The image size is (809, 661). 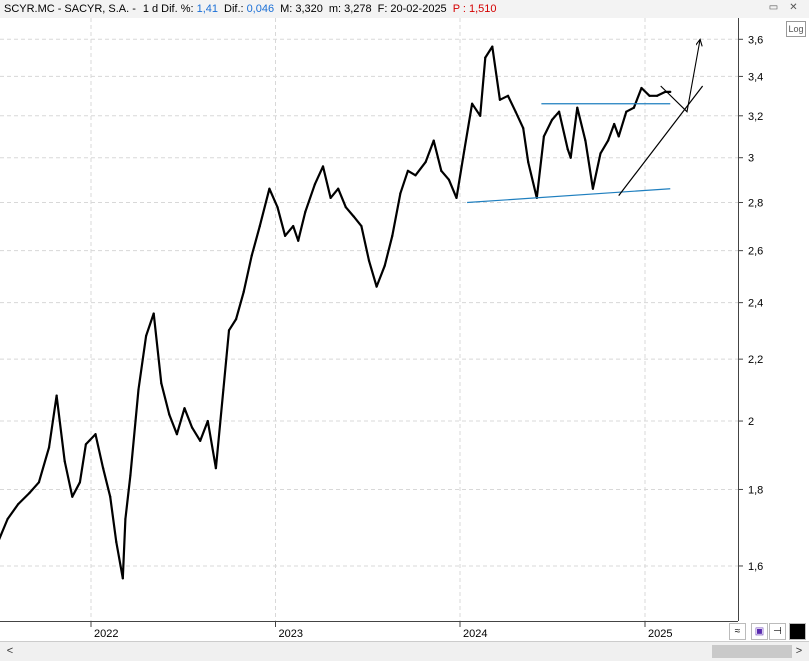 What do you see at coordinates (751, 159) in the screenshot?
I see `y-tick-label: 3` at bounding box center [751, 159].